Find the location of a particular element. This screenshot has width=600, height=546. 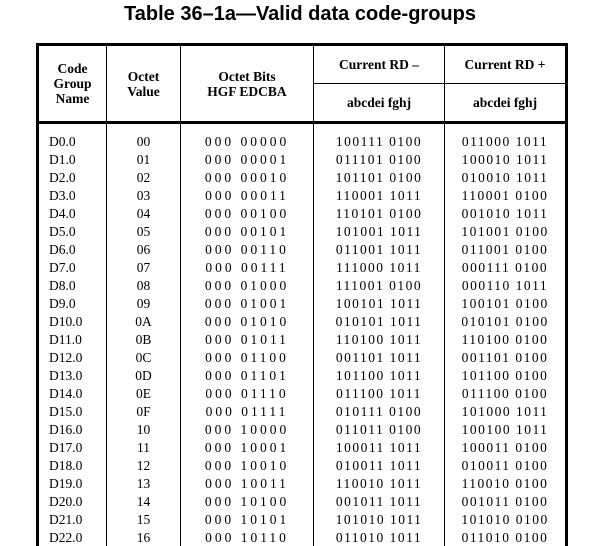

header-octet-value: Octet Value is located at coordinates (143, 84).